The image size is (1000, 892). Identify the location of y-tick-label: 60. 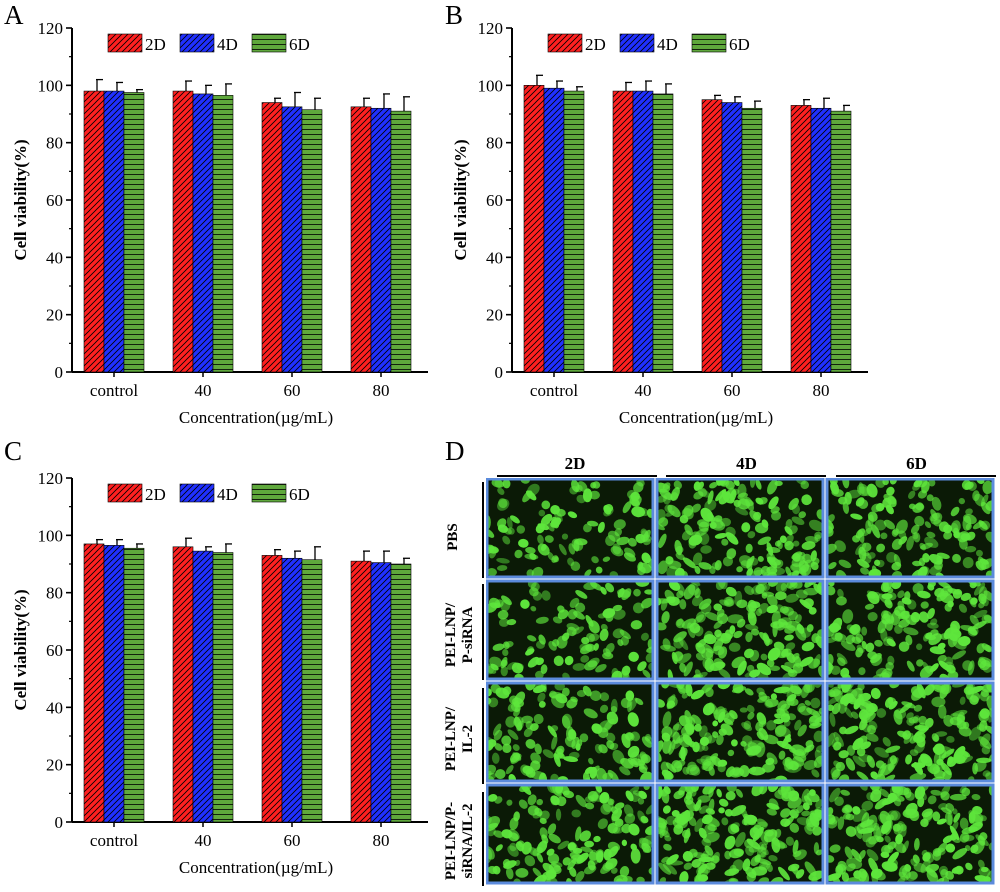
(54, 650).